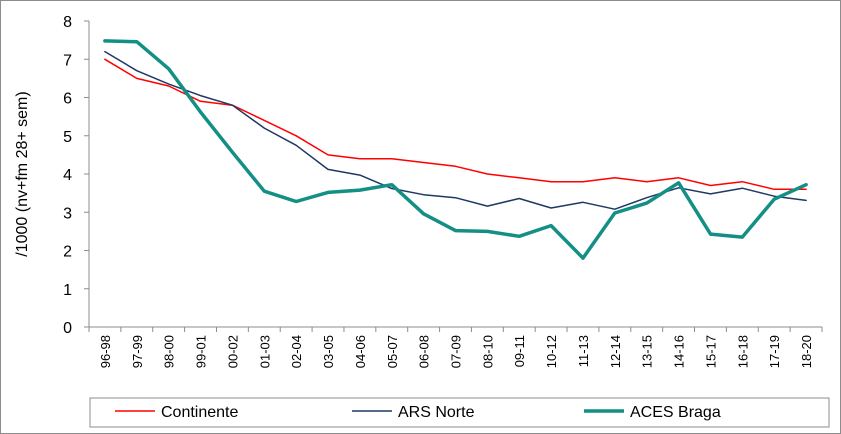 Image resolution: width=841 pixels, height=434 pixels. What do you see at coordinates (392, 351) in the screenshot?
I see `x-tick-label: 05-07` at bounding box center [392, 351].